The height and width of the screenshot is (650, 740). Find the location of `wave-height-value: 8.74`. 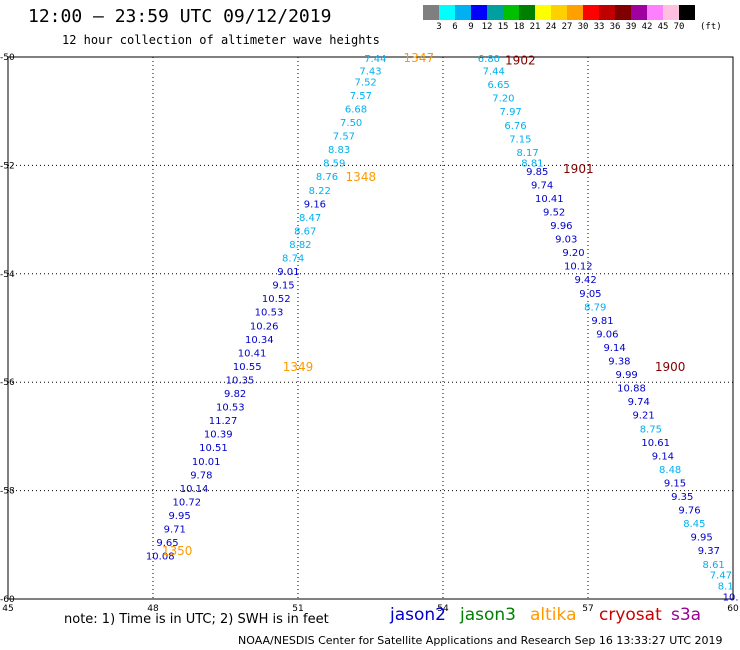

wave-height-value: 8.74 is located at coordinates (293, 259).